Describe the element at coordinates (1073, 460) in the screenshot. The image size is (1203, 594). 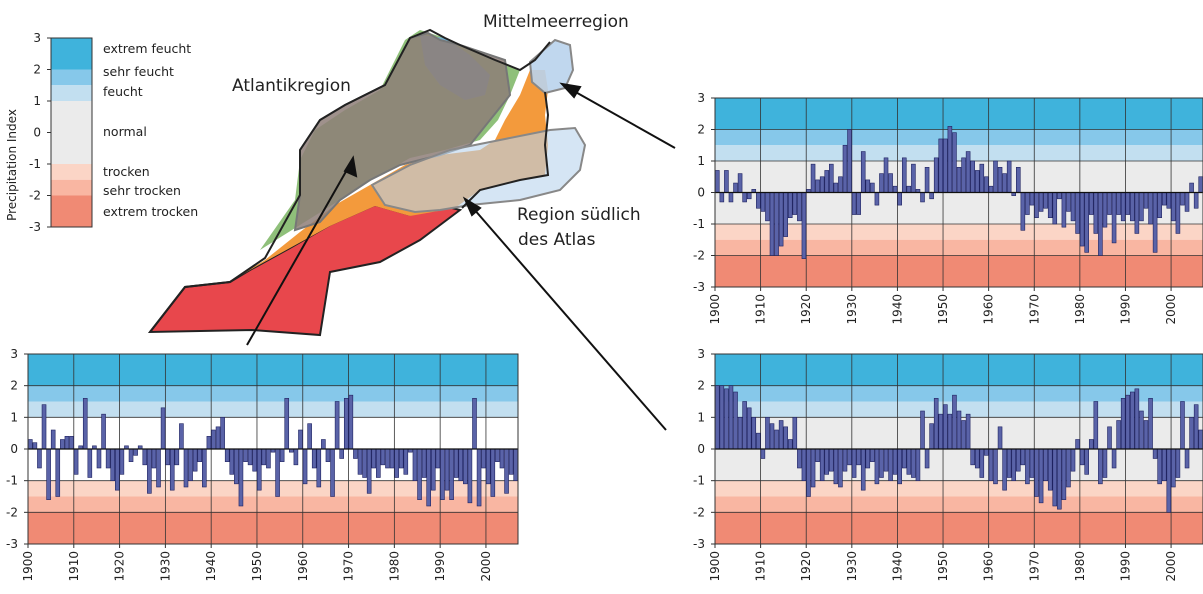
I see `bar-1978` at that location.